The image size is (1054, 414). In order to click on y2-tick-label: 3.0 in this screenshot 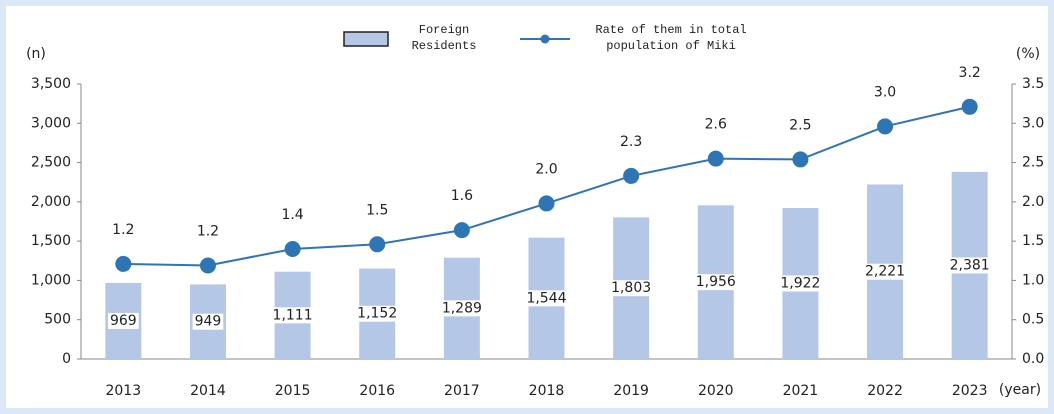, I will do `click(1033, 123)`.